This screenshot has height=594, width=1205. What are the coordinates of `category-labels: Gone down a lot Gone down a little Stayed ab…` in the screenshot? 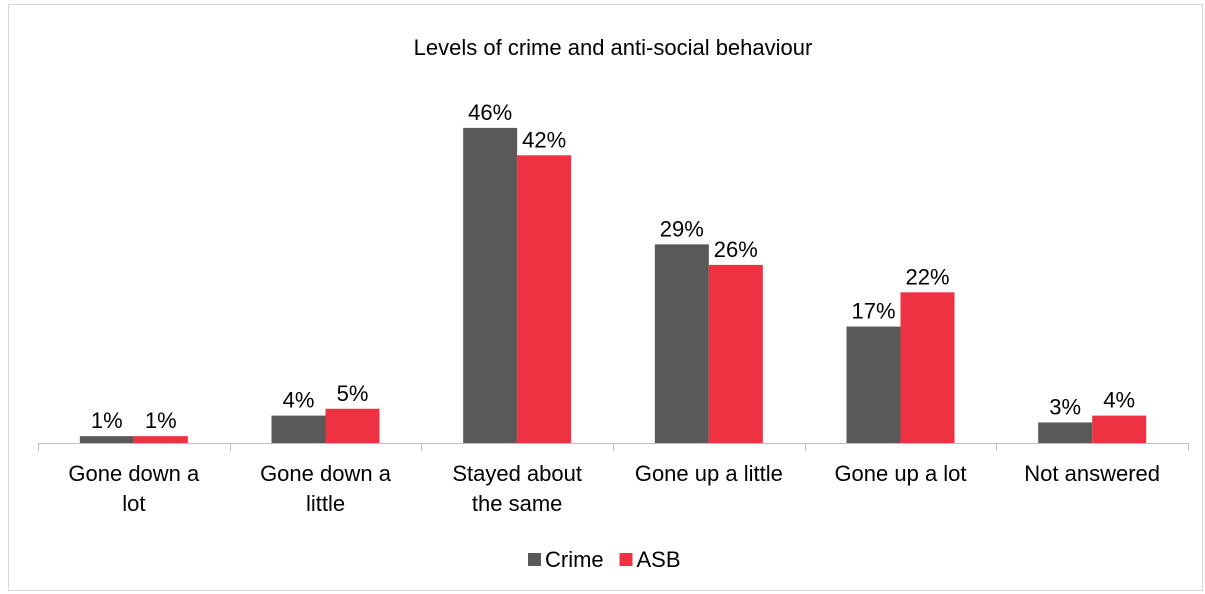 It's located at (614, 488).